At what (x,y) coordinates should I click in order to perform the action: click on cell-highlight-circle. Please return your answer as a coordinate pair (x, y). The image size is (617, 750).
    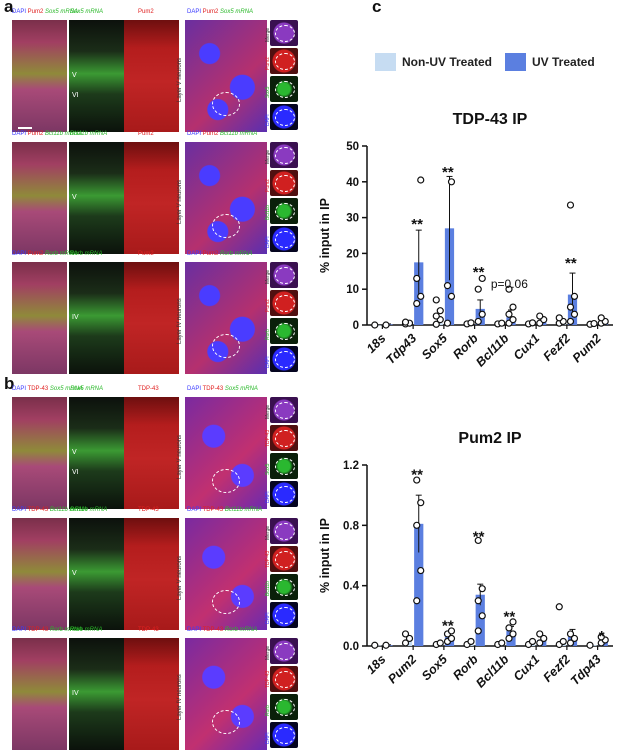
    Looking at the image, I should click on (226, 481).